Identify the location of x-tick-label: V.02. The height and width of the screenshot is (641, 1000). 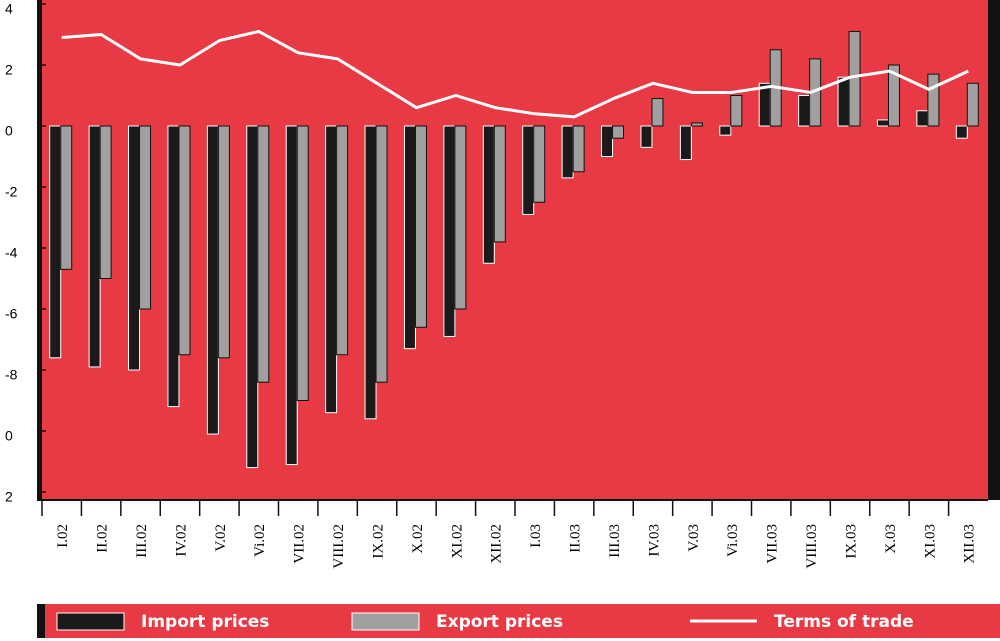
(221, 538).